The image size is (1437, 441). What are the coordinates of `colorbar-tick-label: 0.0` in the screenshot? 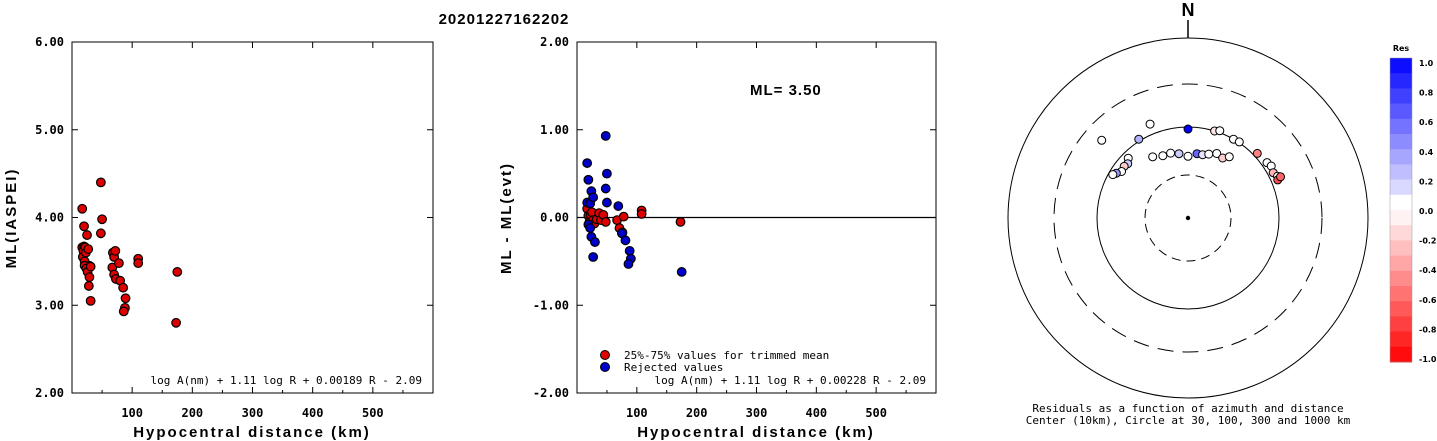 It's located at (1426, 211).